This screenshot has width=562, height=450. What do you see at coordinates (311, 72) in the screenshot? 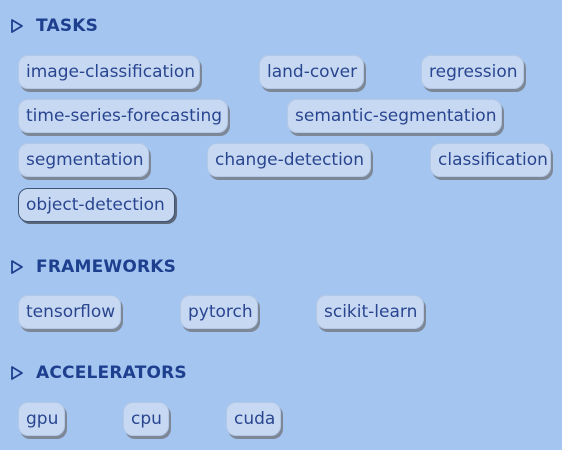
I see `tag-chip-land-cover: land-cover` at bounding box center [311, 72].